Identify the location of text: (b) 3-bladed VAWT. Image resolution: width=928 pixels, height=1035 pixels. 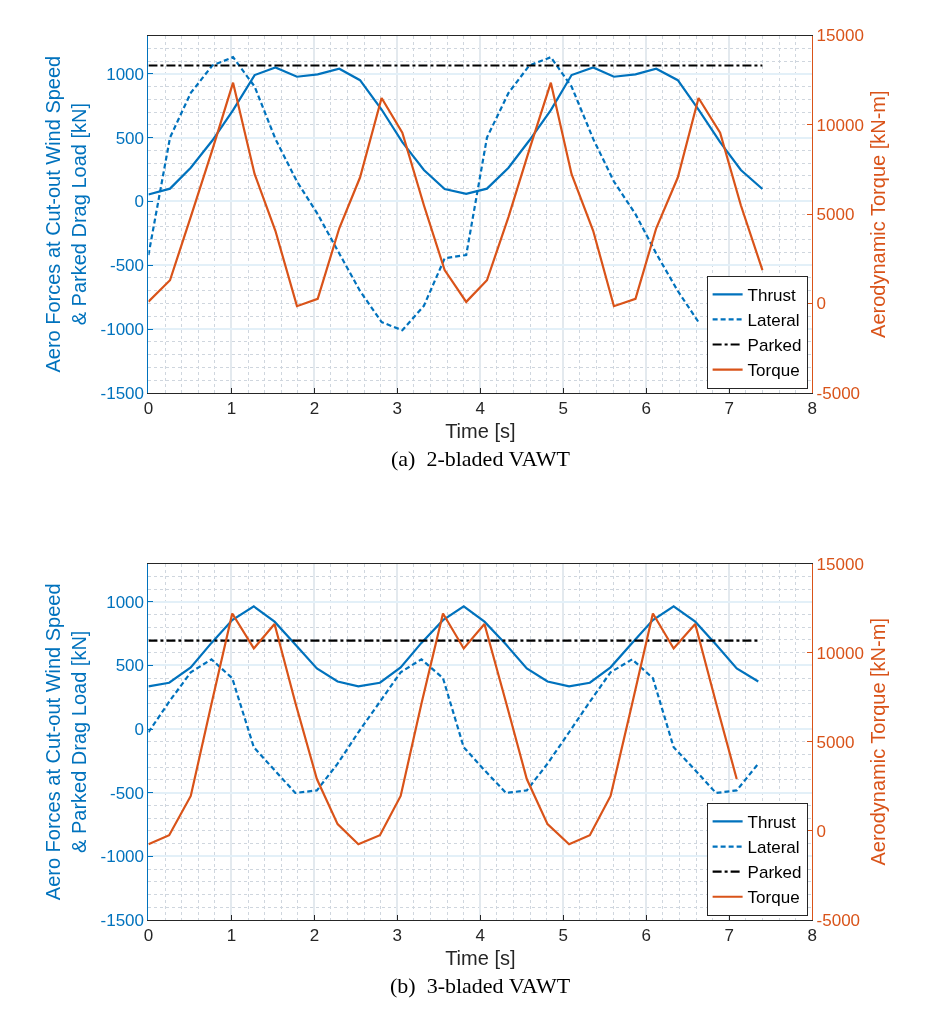
(480, 985).